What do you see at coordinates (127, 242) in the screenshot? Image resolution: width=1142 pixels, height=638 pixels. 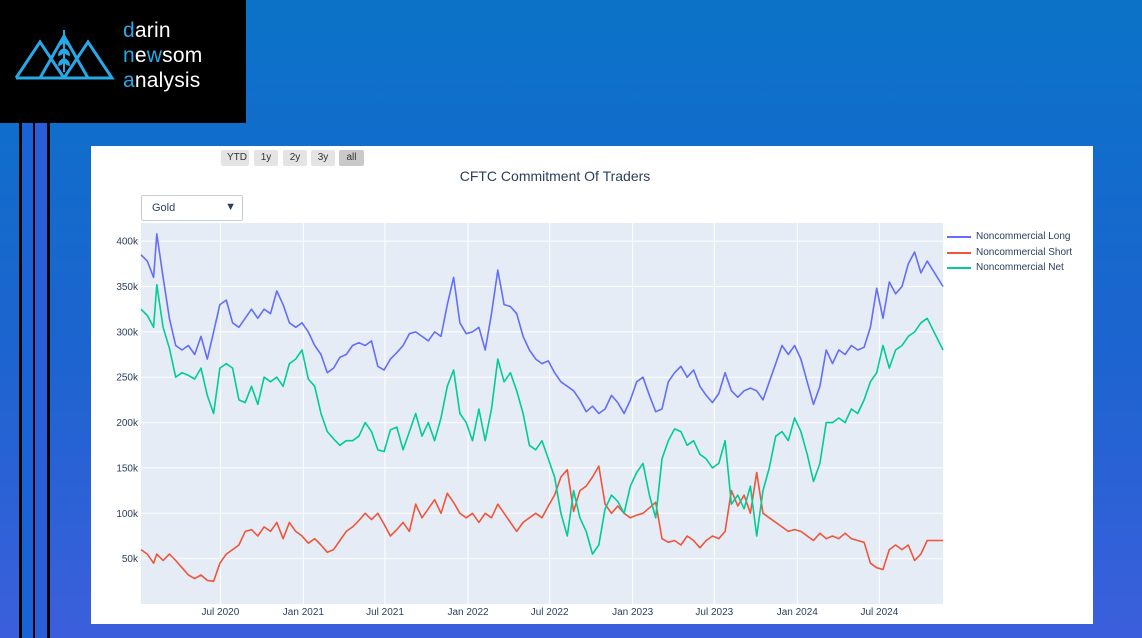 I see `y-tick-label: 400k` at bounding box center [127, 242].